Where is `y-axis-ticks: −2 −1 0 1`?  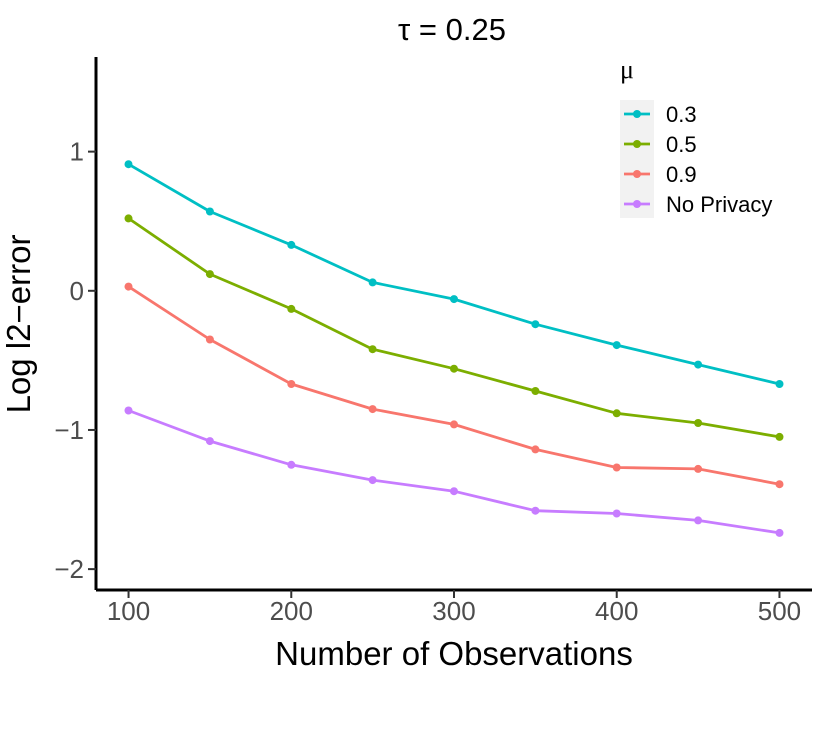
y-axis-ticks: −2 −1 0 1 is located at coordinates (75, 360).